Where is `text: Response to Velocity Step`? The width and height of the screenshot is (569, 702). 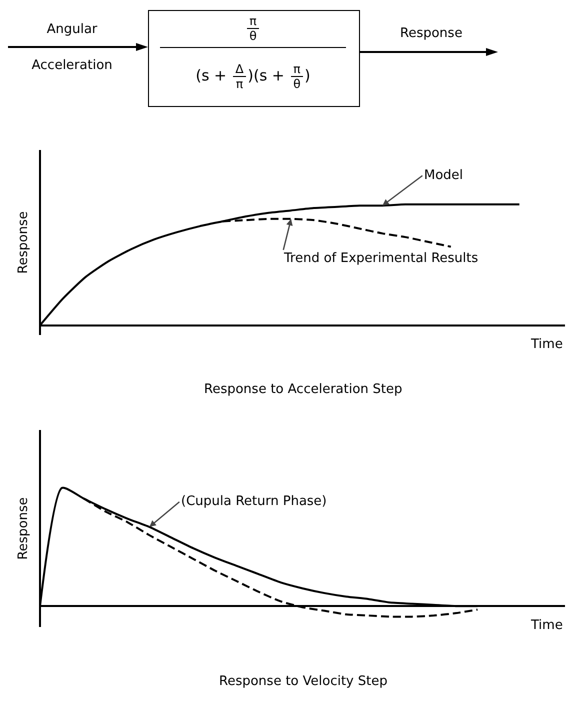 text: Response to Velocity Step is located at coordinates (303, 681).